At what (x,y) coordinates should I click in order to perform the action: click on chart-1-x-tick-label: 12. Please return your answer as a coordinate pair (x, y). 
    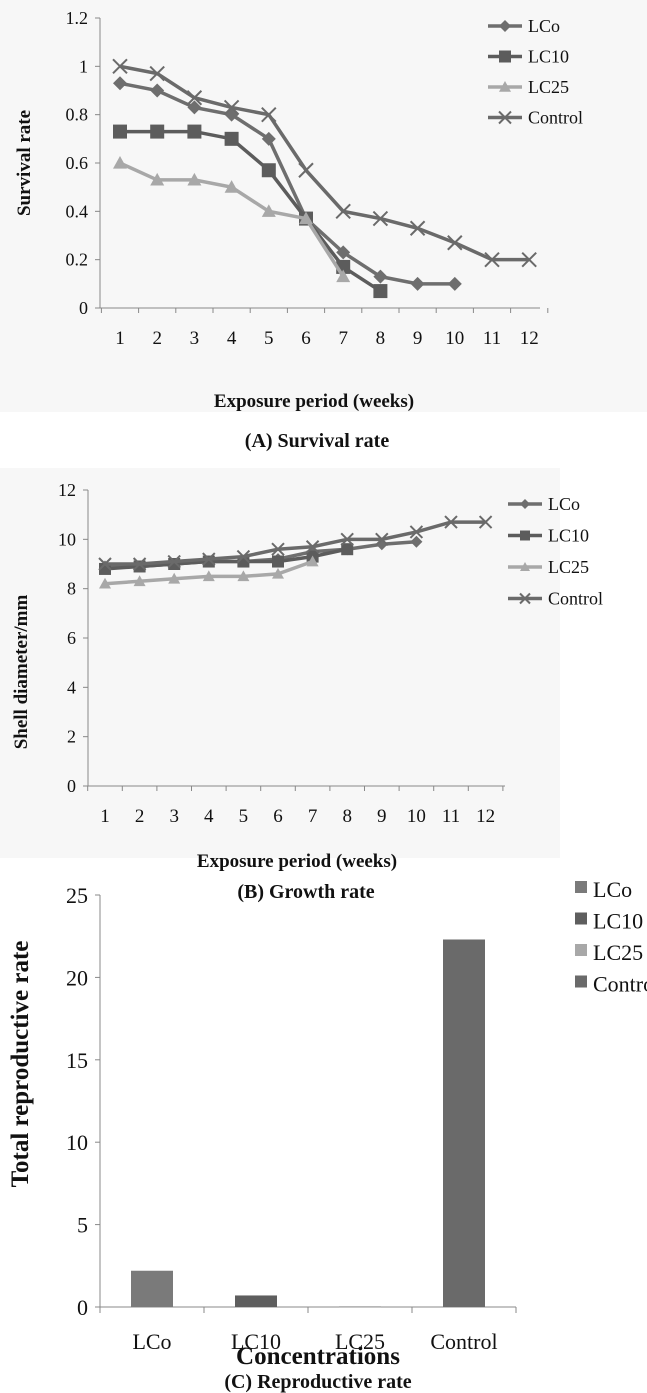
    Looking at the image, I should click on (485, 816).